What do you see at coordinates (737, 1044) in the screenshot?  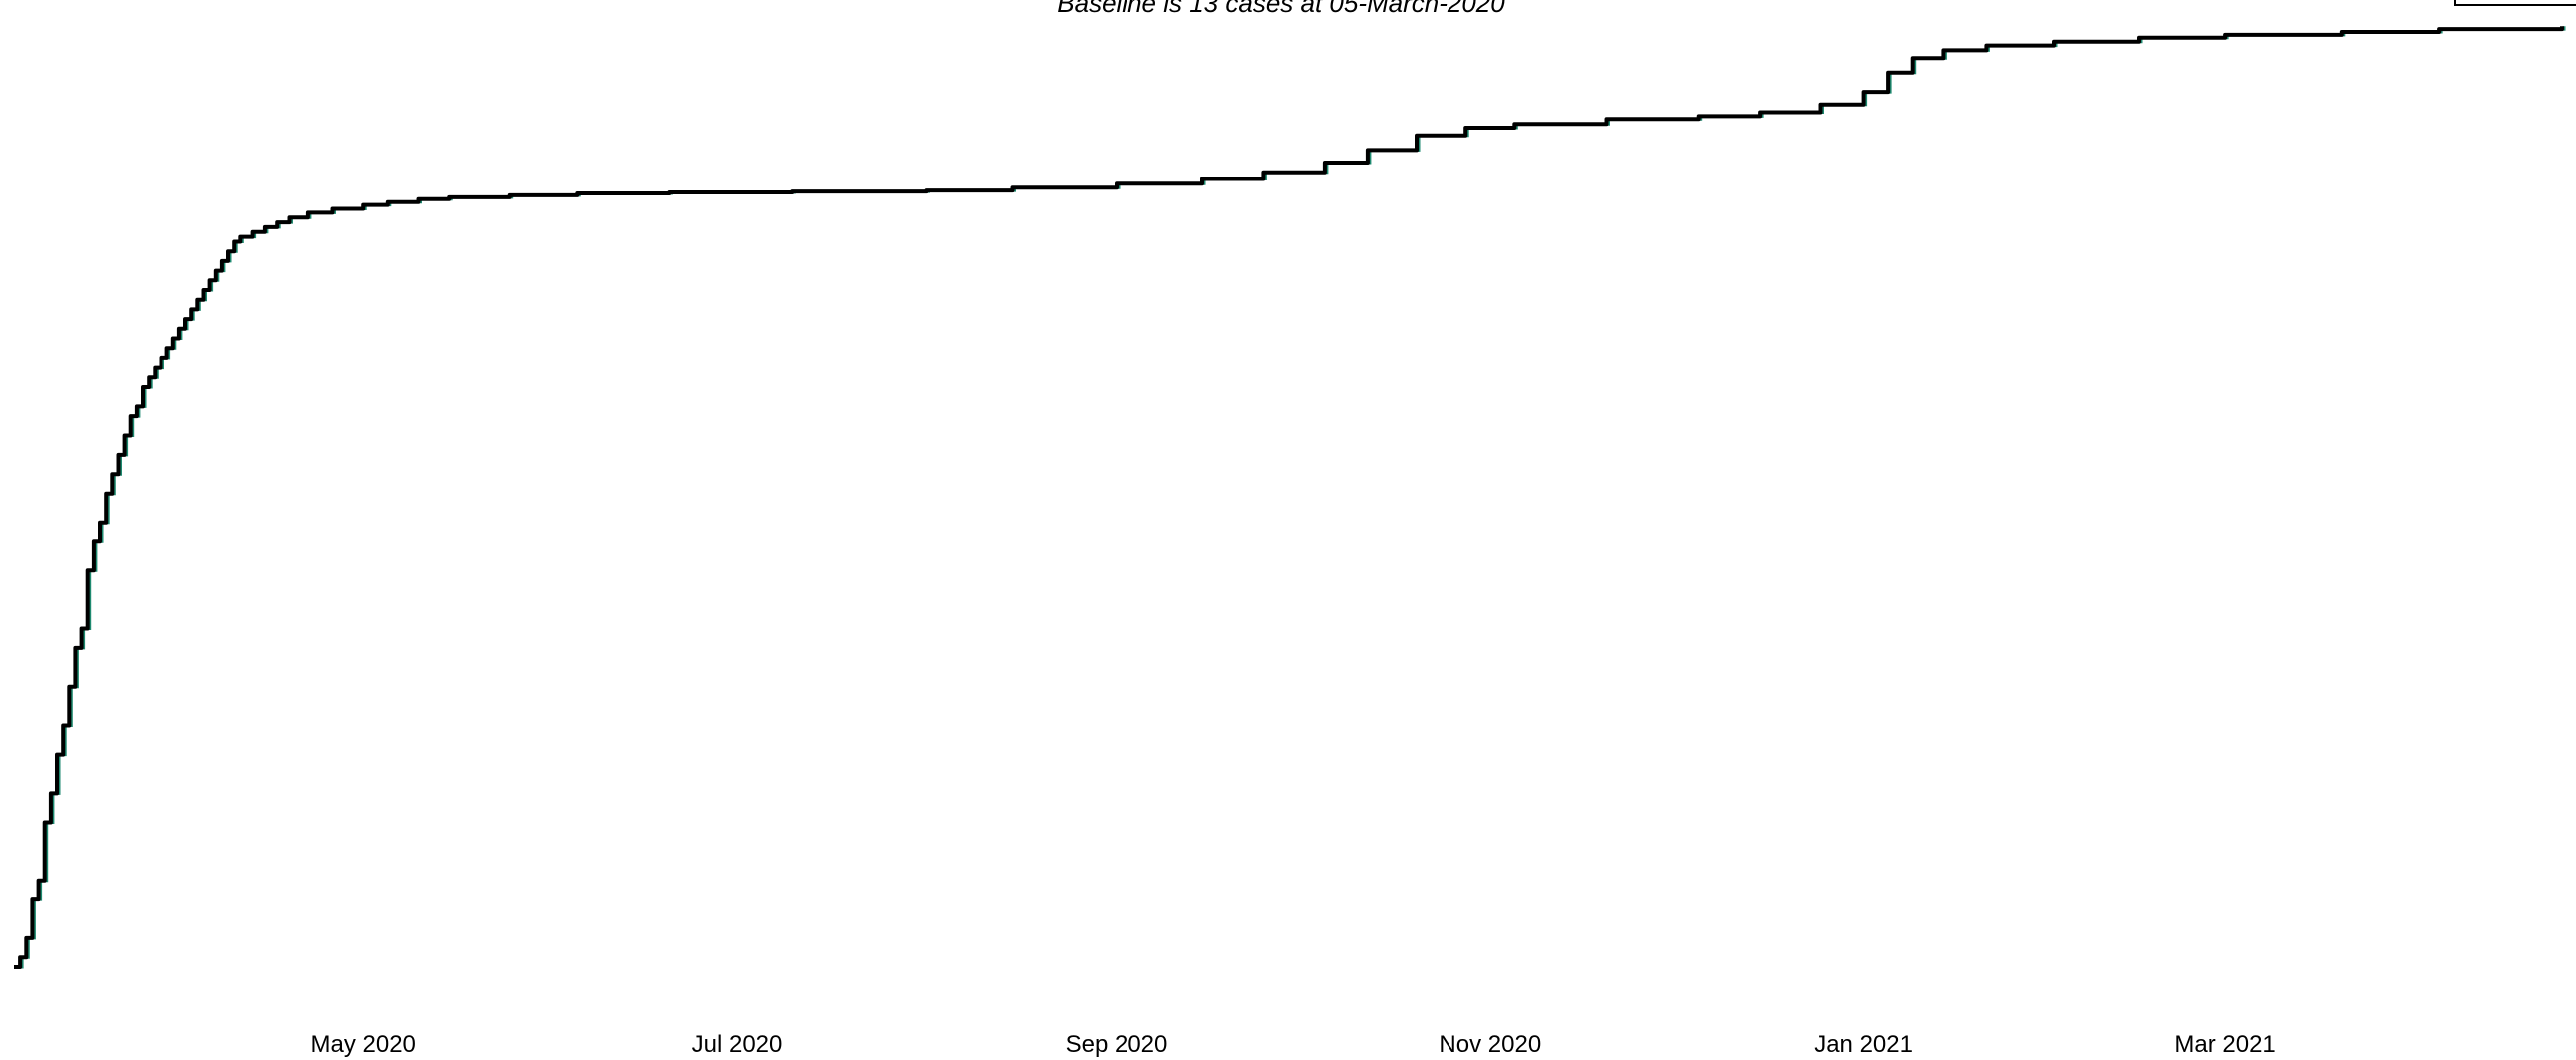 I see `x-tick-label: Jul 2020` at bounding box center [737, 1044].